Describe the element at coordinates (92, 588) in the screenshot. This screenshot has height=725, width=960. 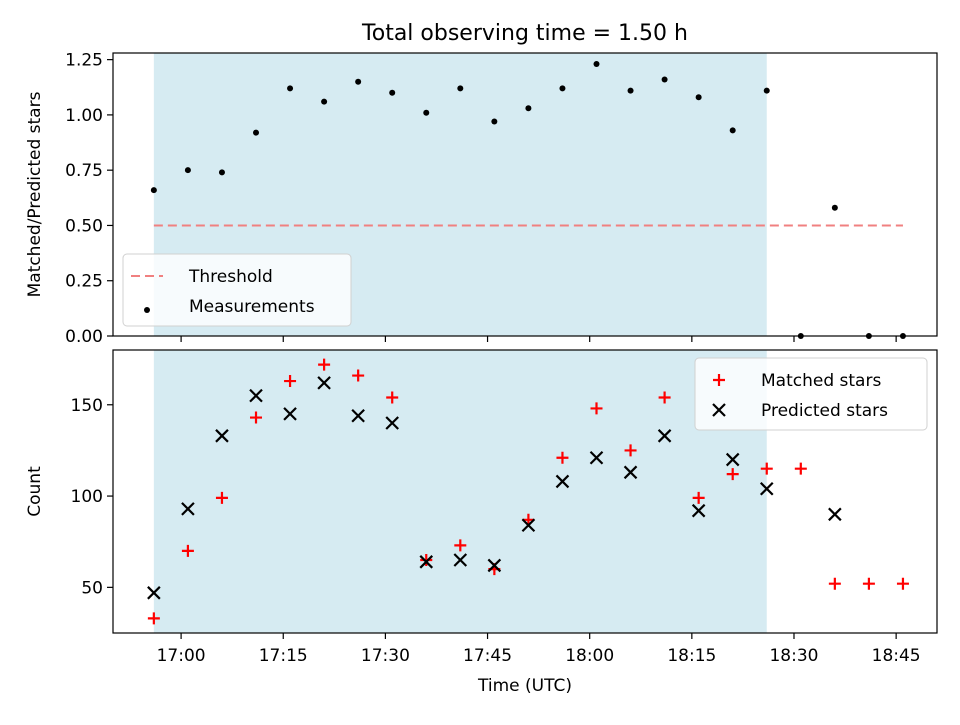
I see `y-tick-label: 50` at that location.